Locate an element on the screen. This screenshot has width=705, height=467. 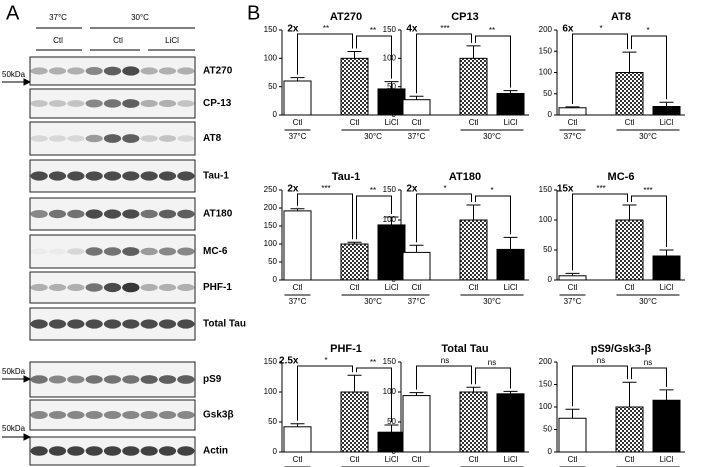
blot-label: Total Tau is located at coordinates (224, 324).